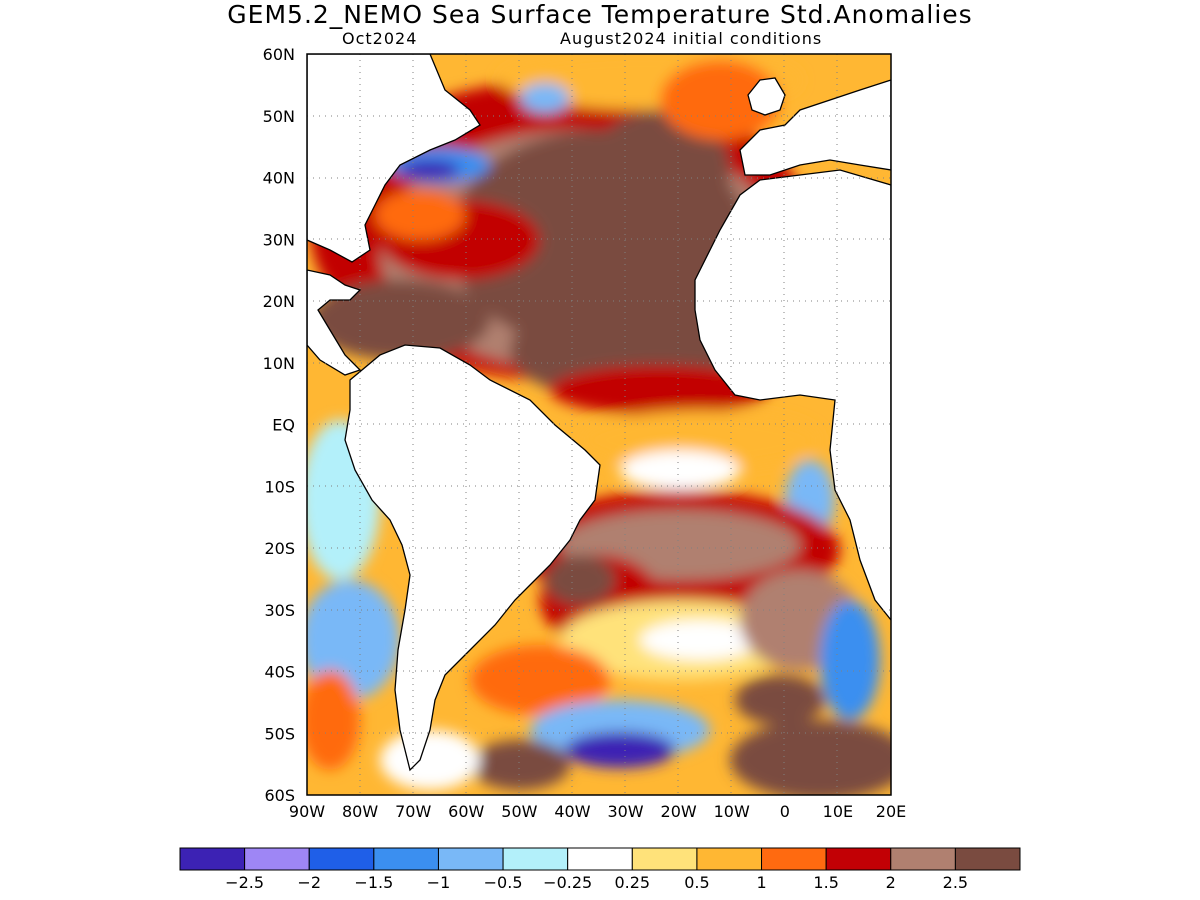 The height and width of the screenshot is (900, 1200). Describe the element at coordinates (373, 882) in the screenshot. I see `legend-label: −1.5` at that location.